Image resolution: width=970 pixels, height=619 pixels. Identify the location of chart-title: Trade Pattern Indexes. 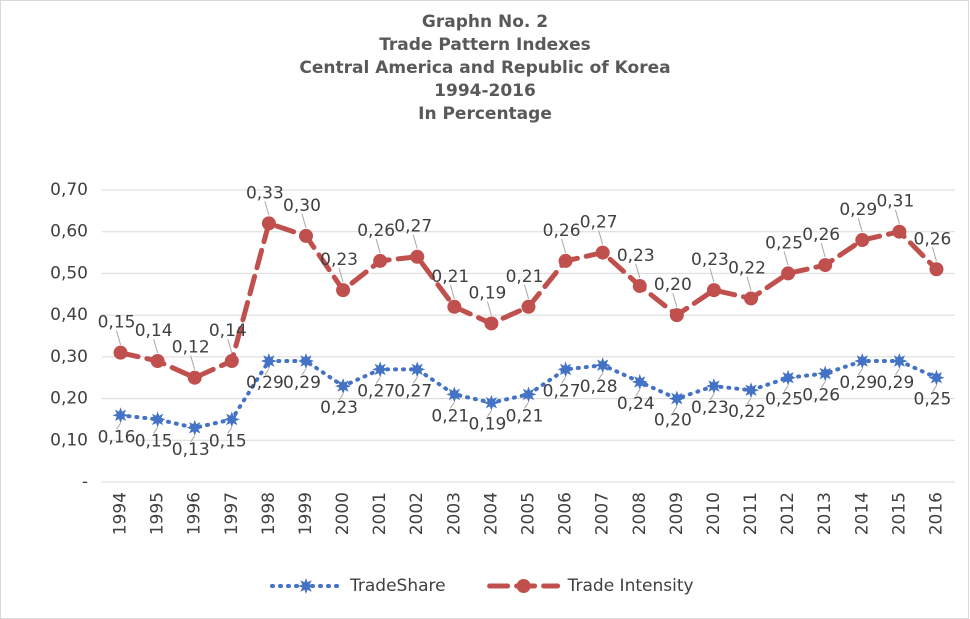
(485, 45).